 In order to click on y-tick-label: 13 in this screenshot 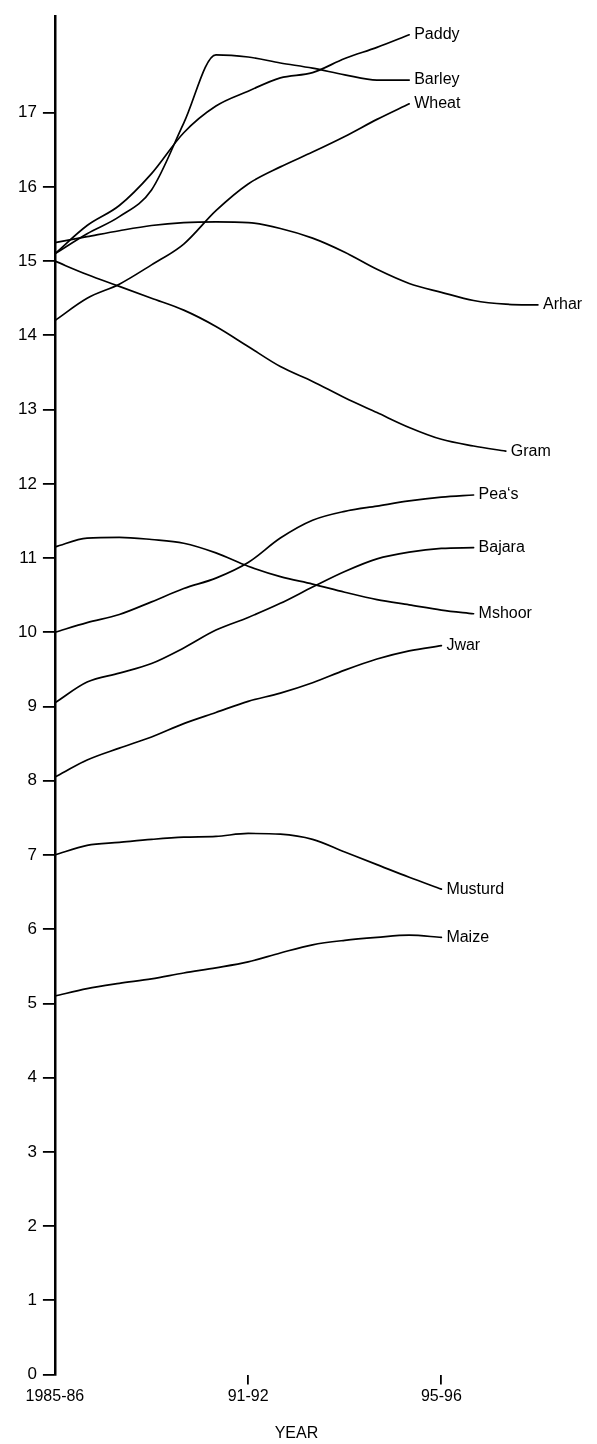, I will do `click(27, 409)`.